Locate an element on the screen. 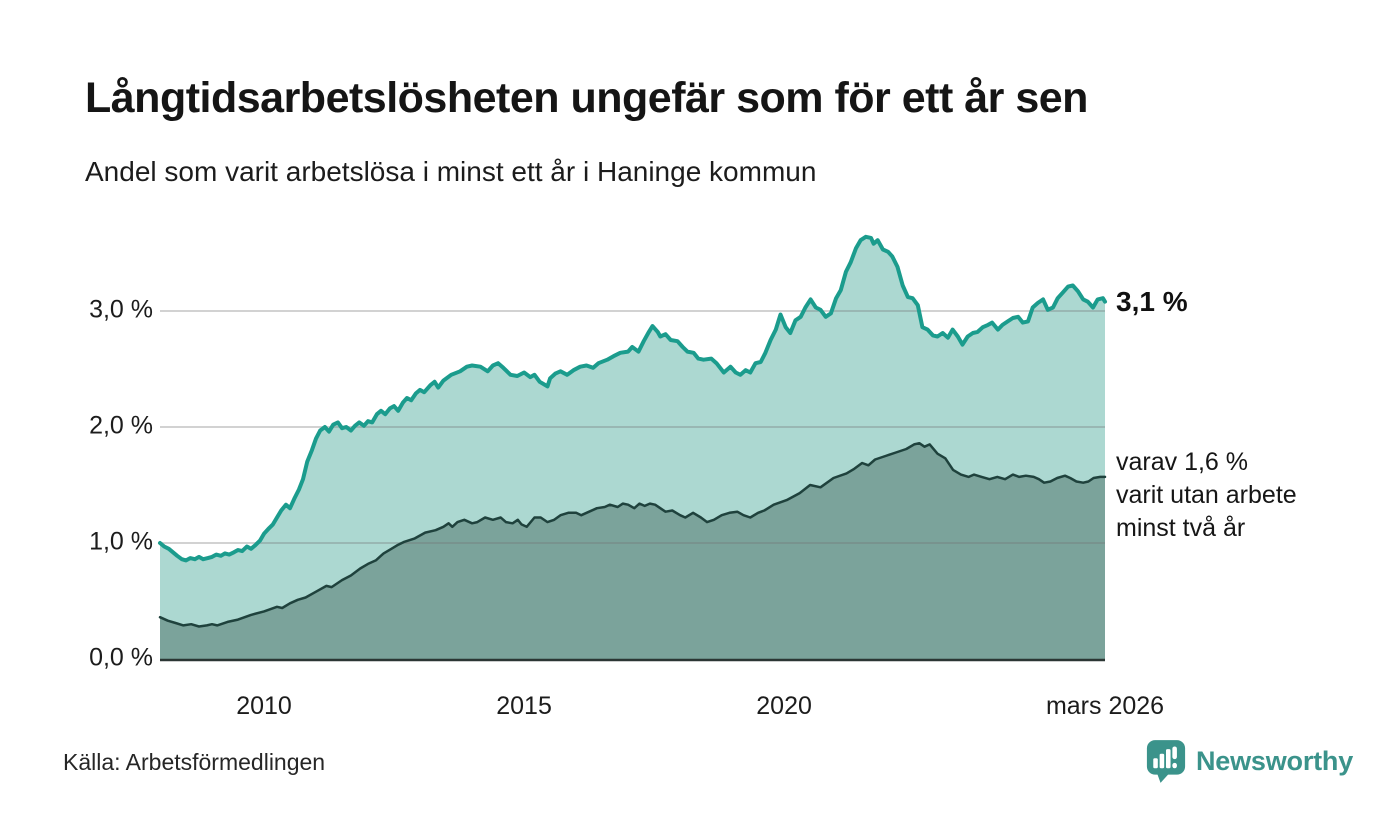 The image size is (1400, 840). newsworthy-logo: Newsworthy is located at coordinates (1249, 761).